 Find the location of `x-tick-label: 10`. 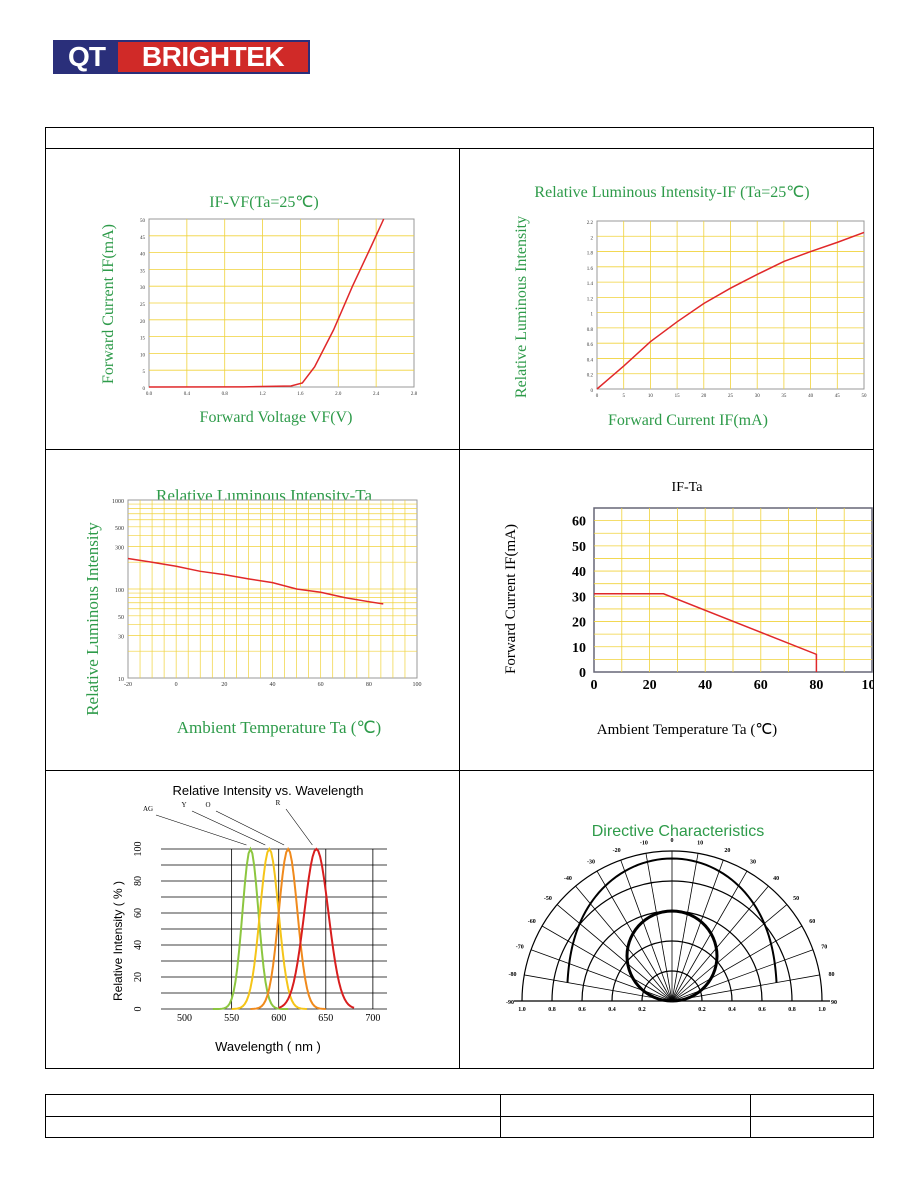

x-tick-label: 10 is located at coordinates (651, 396).